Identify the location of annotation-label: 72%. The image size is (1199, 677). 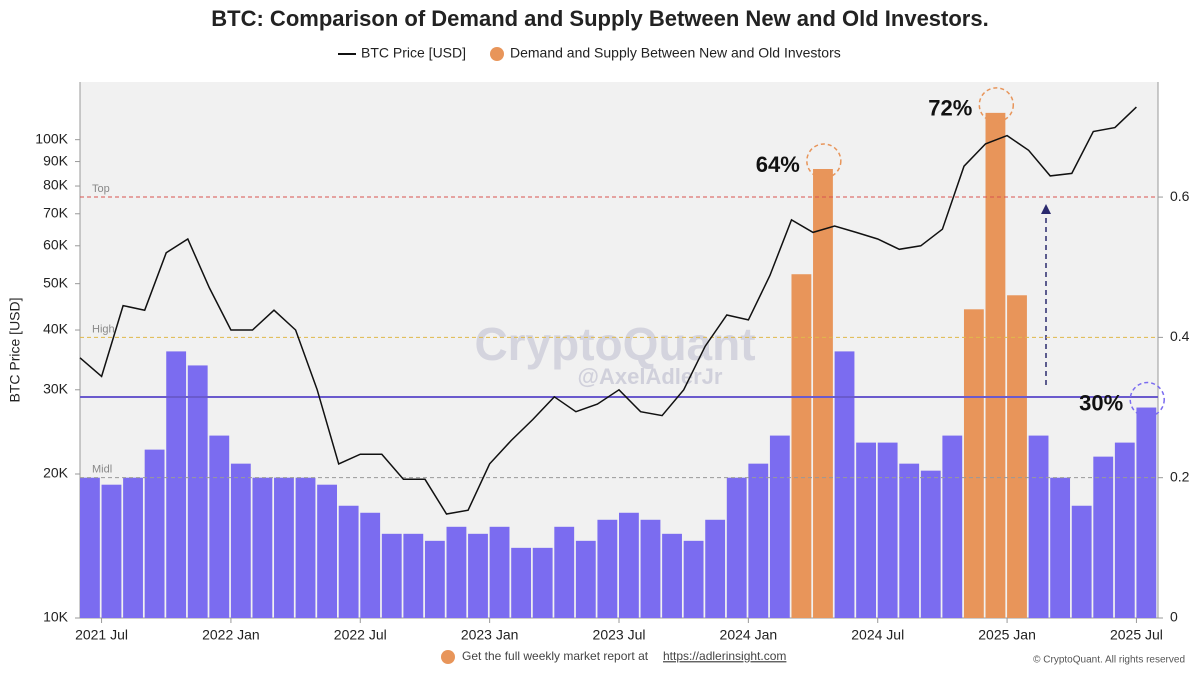
(950, 108).